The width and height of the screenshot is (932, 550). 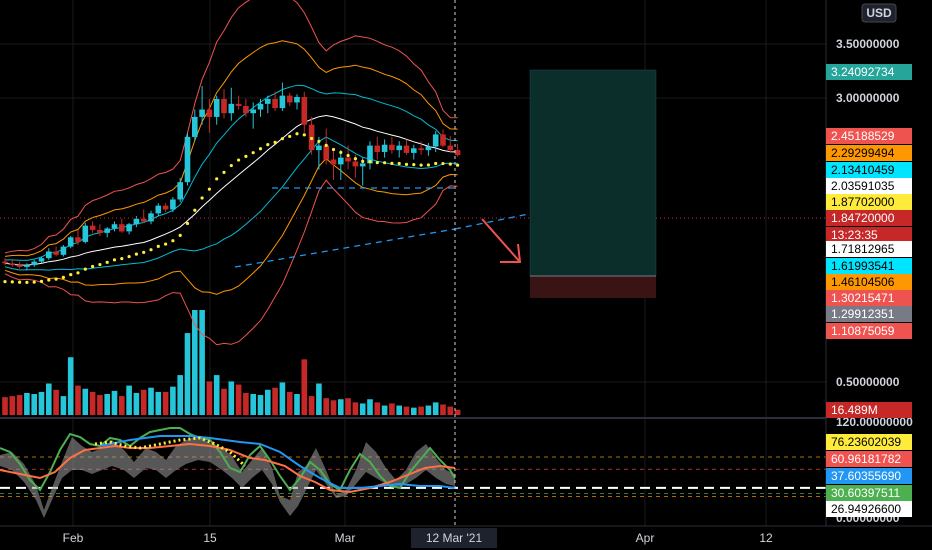 I want to click on price-badge: 1.87702000, so click(x=869, y=202).